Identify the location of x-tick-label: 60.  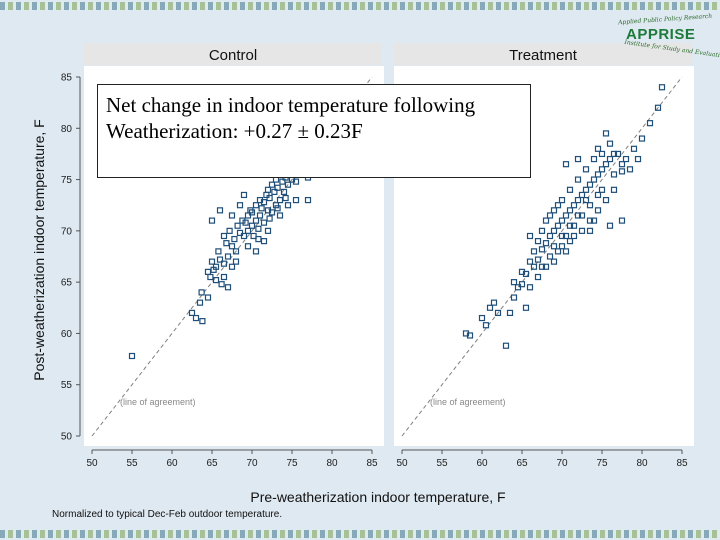
(482, 463).